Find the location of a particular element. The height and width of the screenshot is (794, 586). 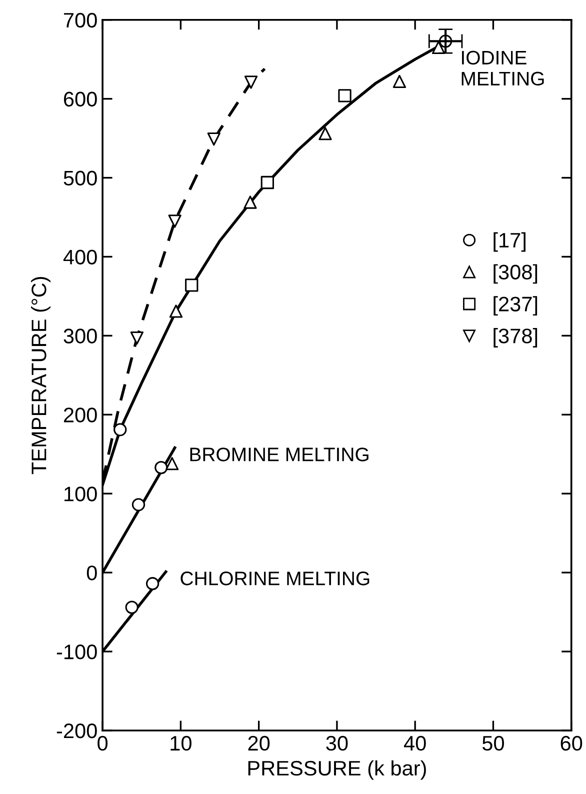

y-tick-label: 0 is located at coordinates (91, 573).